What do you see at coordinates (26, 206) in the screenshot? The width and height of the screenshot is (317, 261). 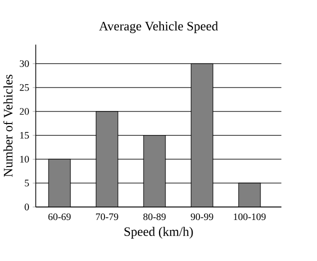 I see `y-tick-label: 0` at bounding box center [26, 206].